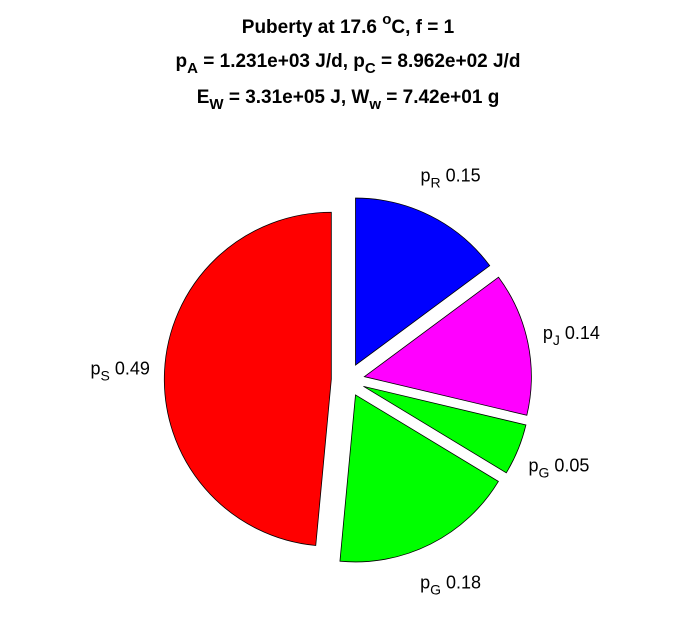  What do you see at coordinates (386, 19) in the screenshot?
I see `title-run: o` at bounding box center [386, 19].